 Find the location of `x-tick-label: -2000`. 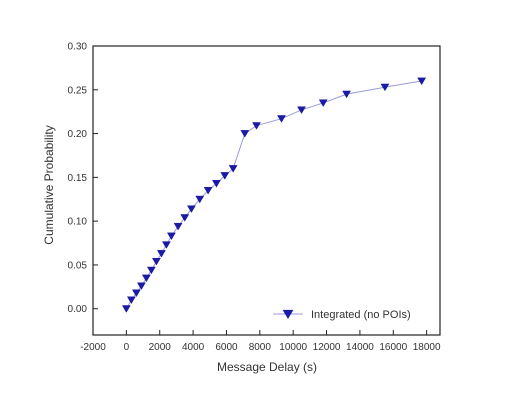

x-tick-label: -2000 is located at coordinates (93, 347).